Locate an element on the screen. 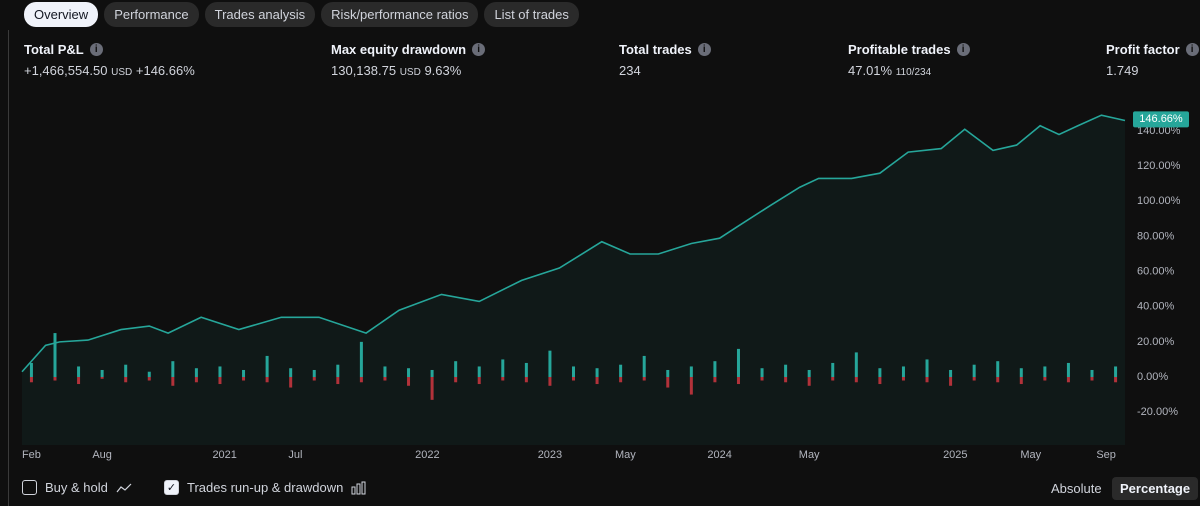 The height and width of the screenshot is (506, 1200). metric-value: 234 is located at coordinates (630, 70).